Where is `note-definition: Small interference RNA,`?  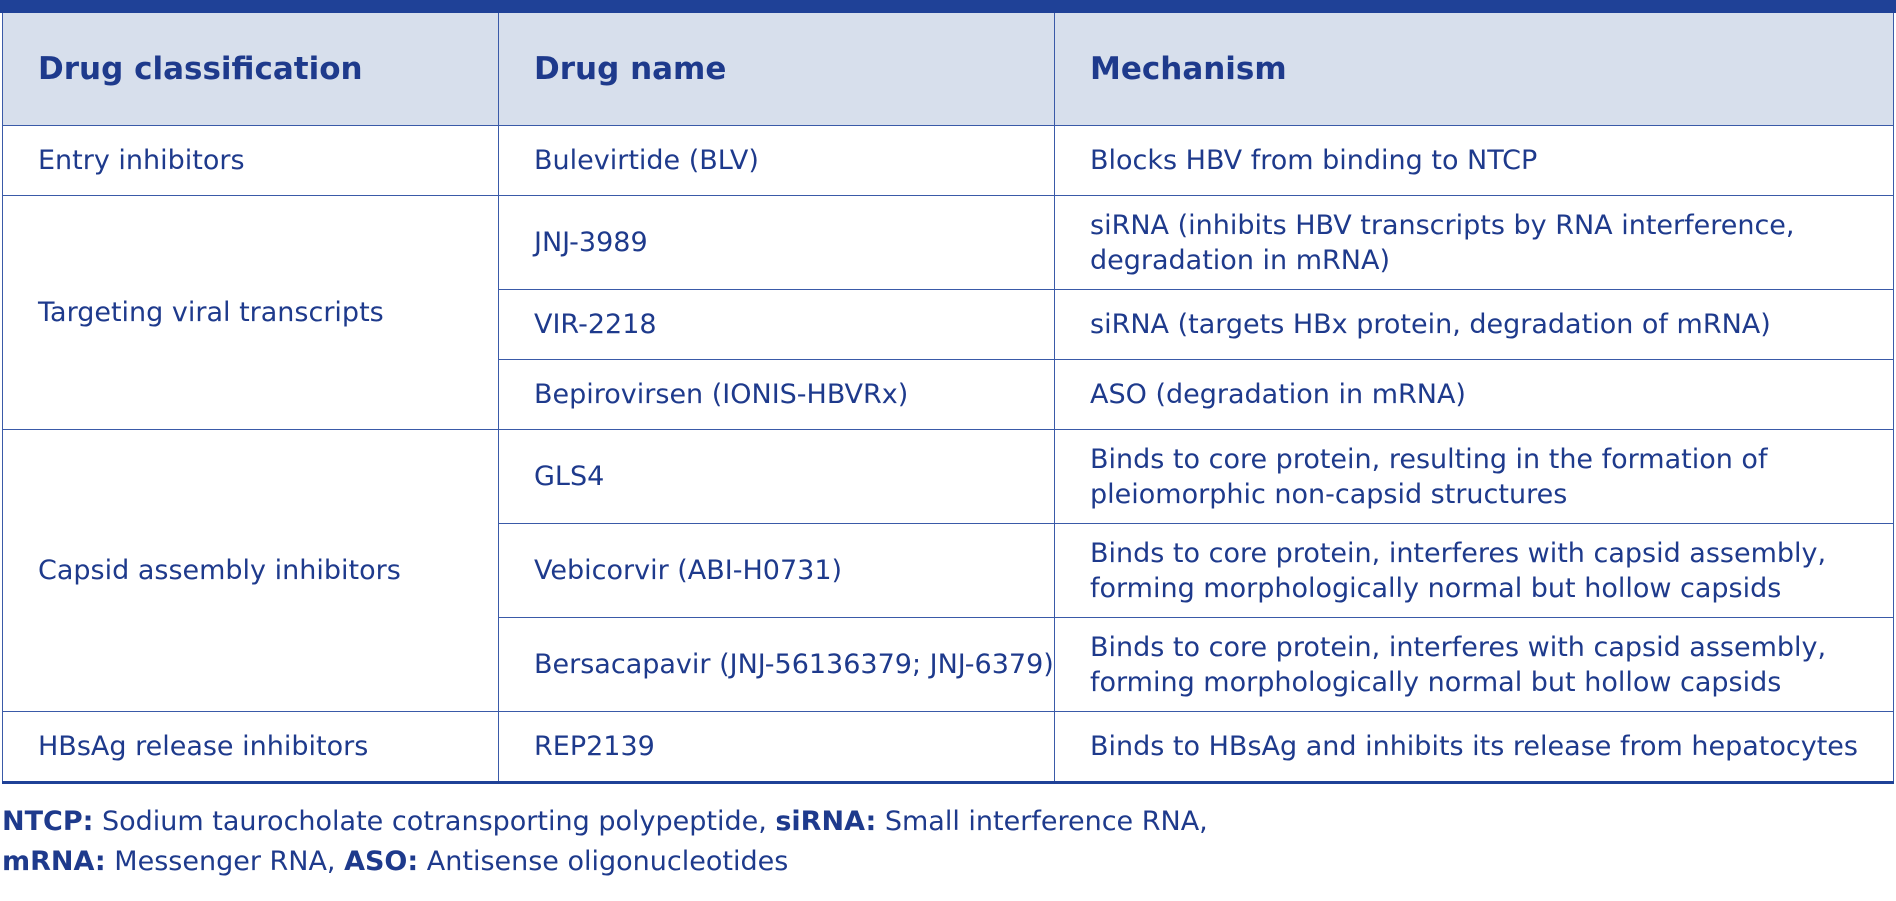
note-definition: Small interference RNA, is located at coordinates (1042, 821).